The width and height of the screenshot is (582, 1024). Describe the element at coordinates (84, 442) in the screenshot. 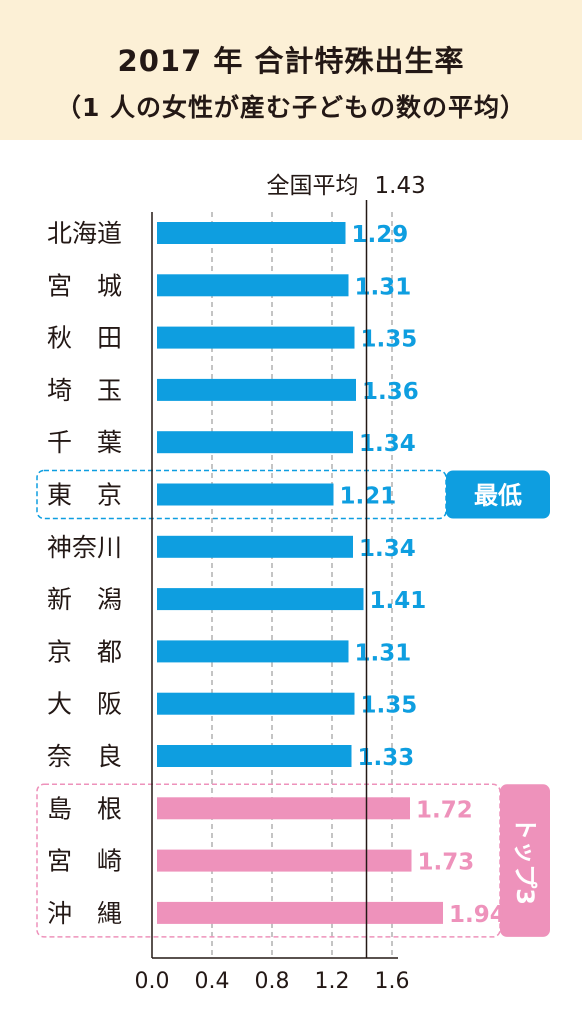

I see `category-label: 千 葉` at that location.